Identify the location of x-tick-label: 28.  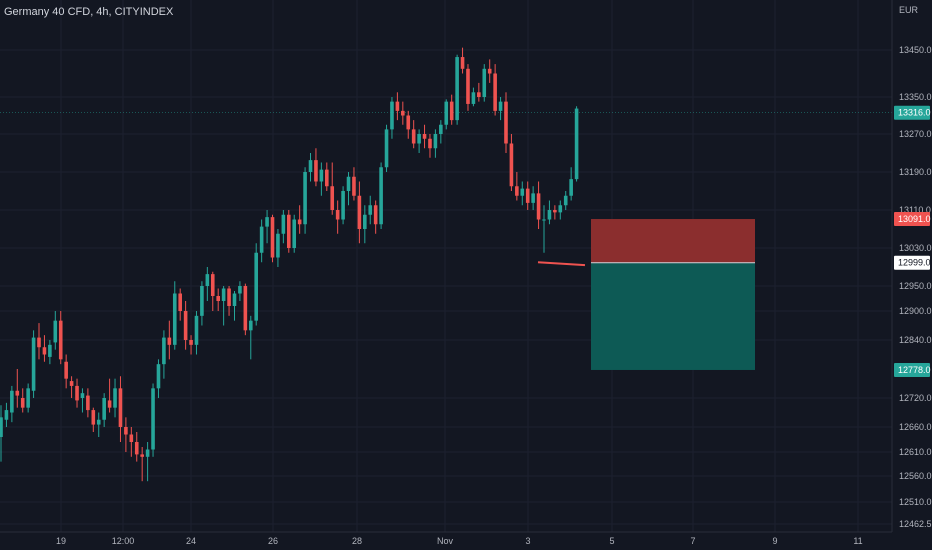
(357, 541).